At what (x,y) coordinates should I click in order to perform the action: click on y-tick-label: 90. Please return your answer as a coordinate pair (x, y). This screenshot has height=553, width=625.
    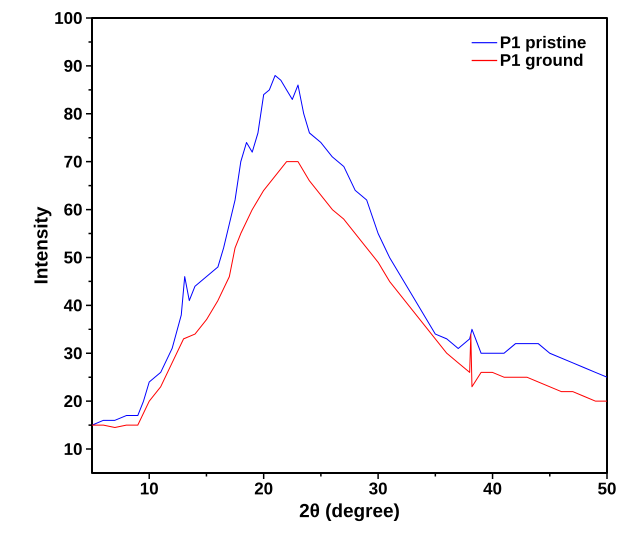
    Looking at the image, I should click on (73, 66).